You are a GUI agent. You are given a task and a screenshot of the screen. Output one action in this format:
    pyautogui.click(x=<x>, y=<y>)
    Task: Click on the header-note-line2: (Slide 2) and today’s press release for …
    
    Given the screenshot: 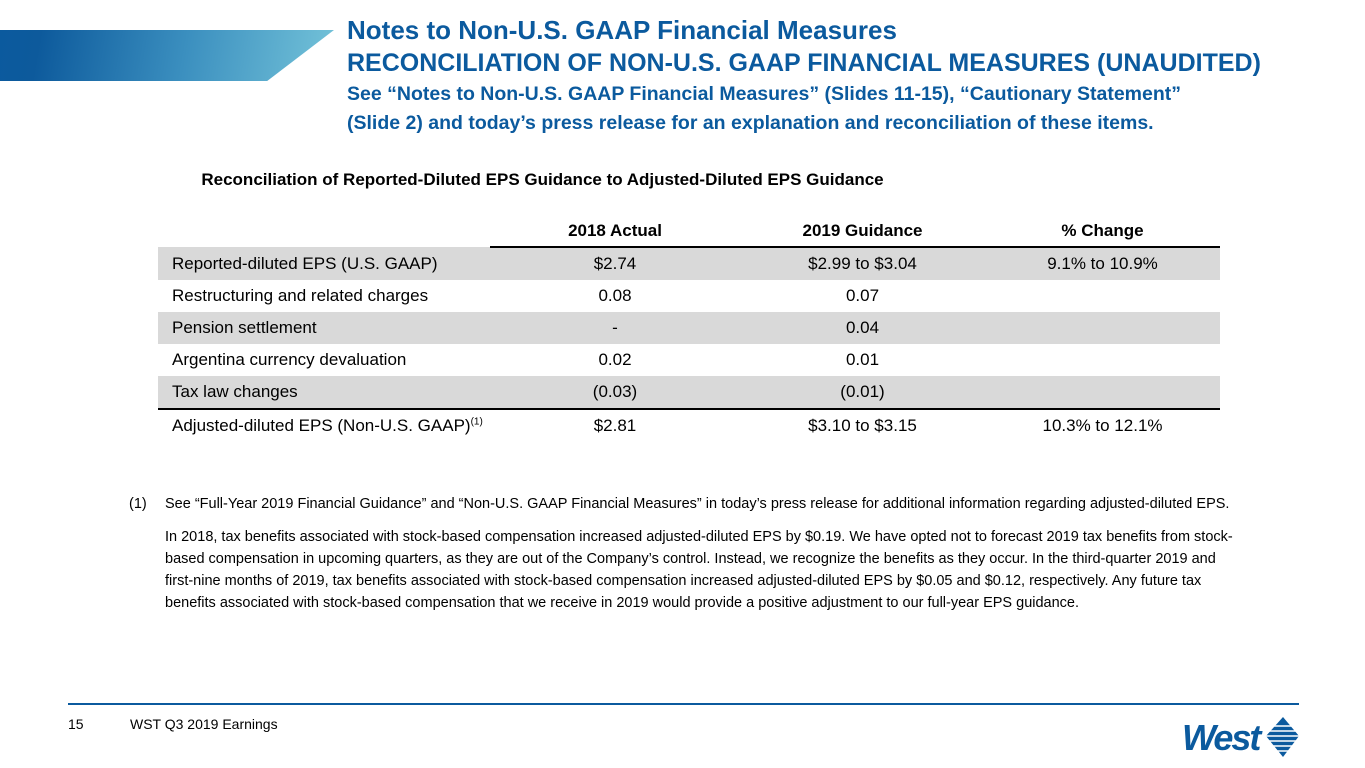 What is the action you would take?
    pyautogui.click(x=750, y=123)
    